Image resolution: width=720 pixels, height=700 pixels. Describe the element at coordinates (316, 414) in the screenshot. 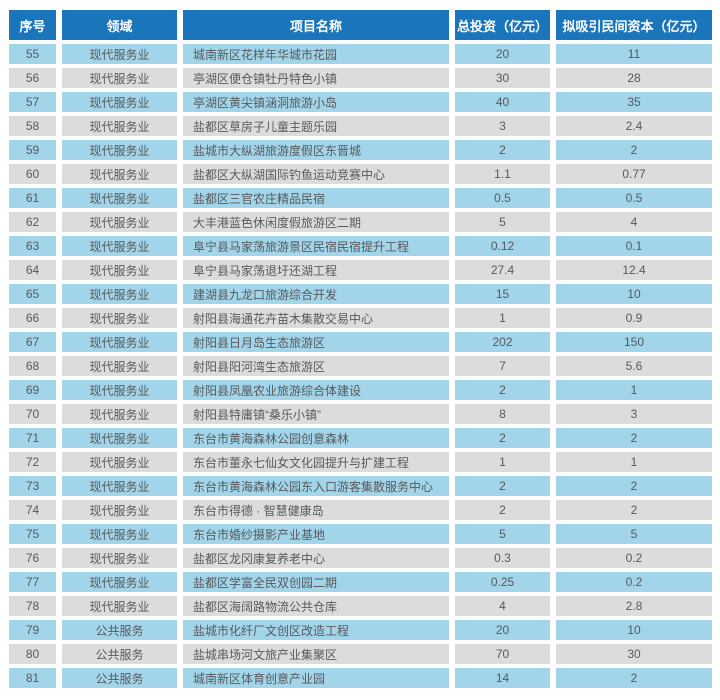

I see `cell-project: 射阳县特庸镇“桑乐小镇”` at that location.